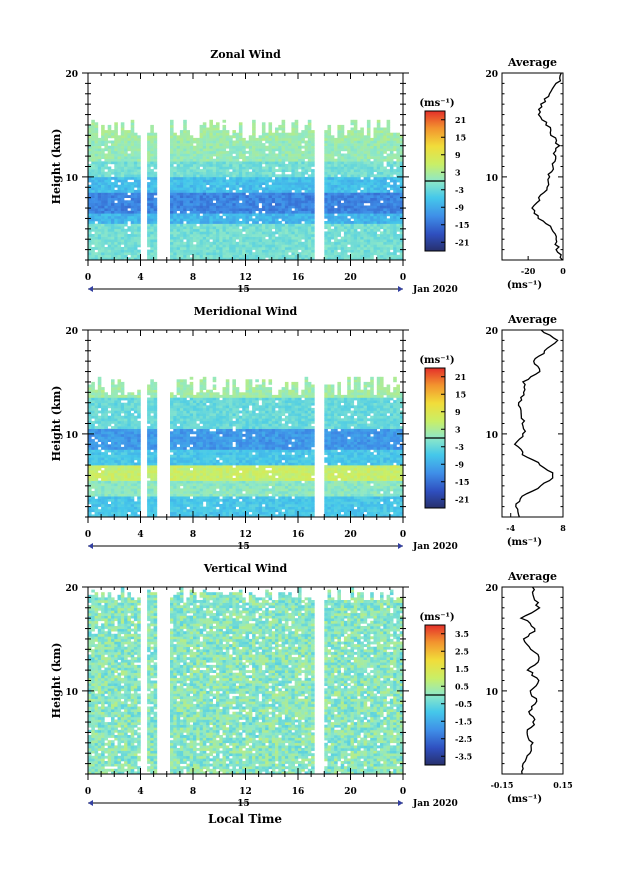  I want to click on average-y-tick-label: 10, so click(491, 179).